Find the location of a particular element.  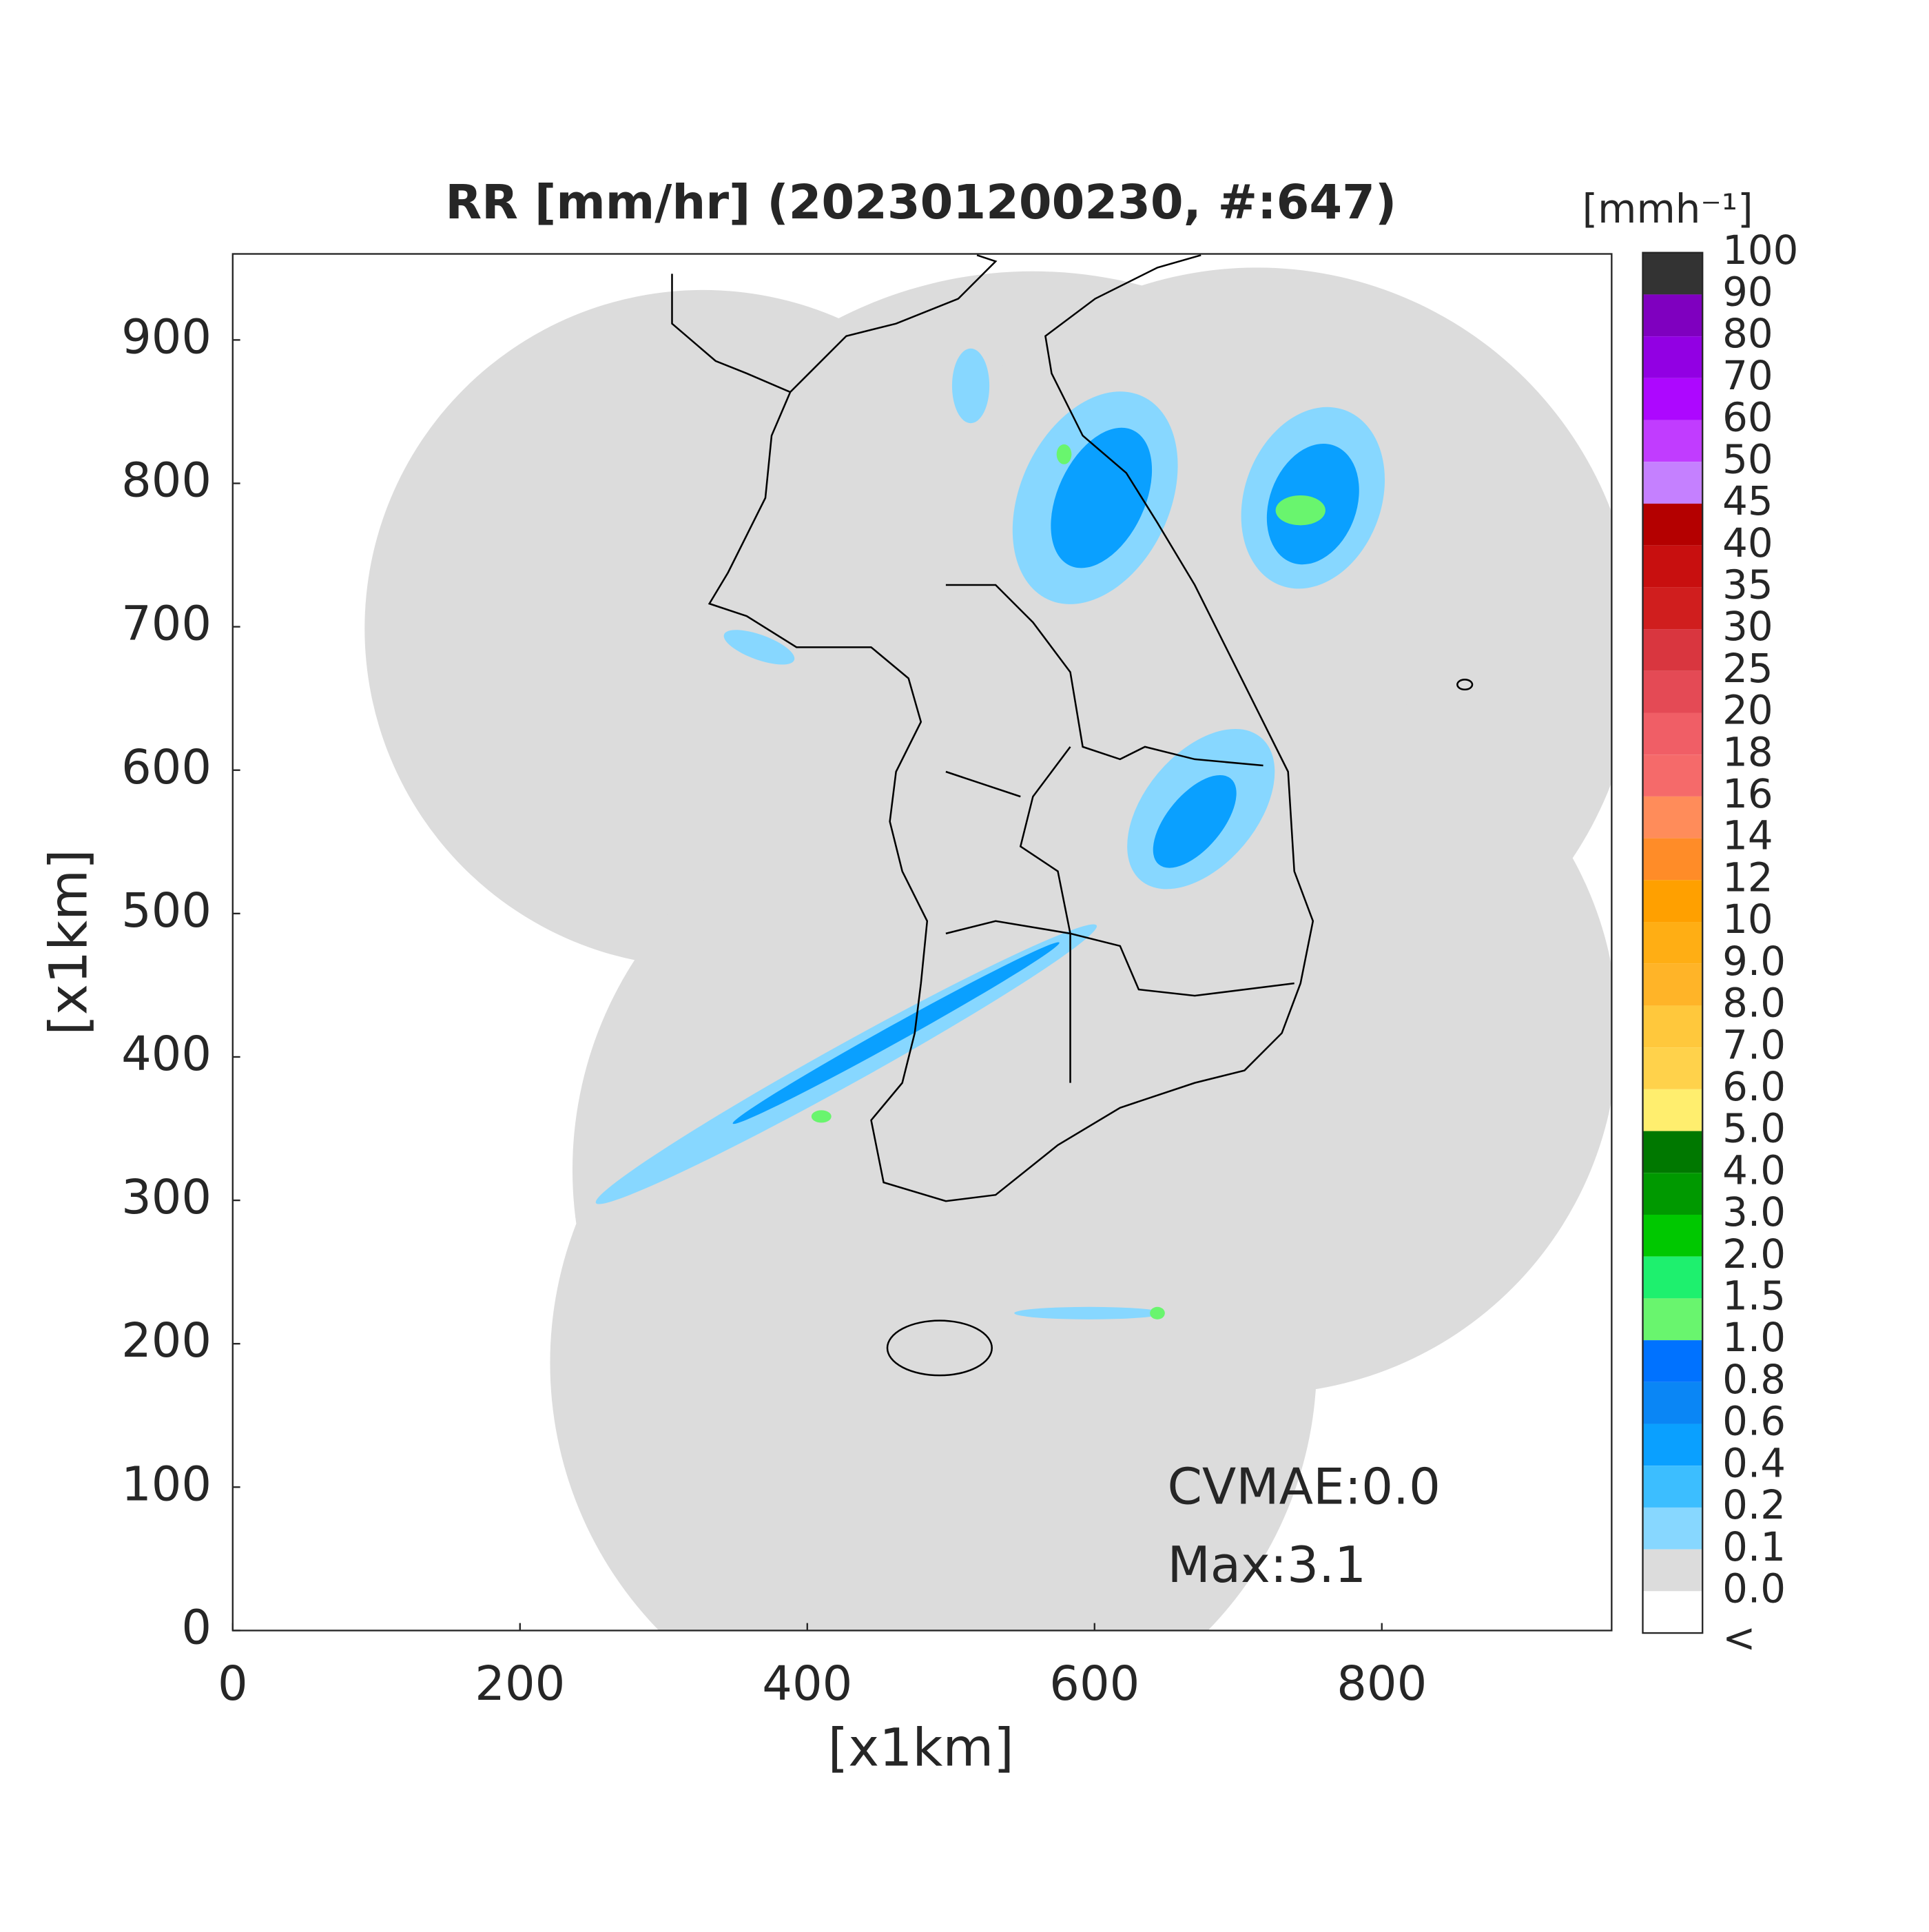

colorbar-tick-label: 20 is located at coordinates (1747, 711).